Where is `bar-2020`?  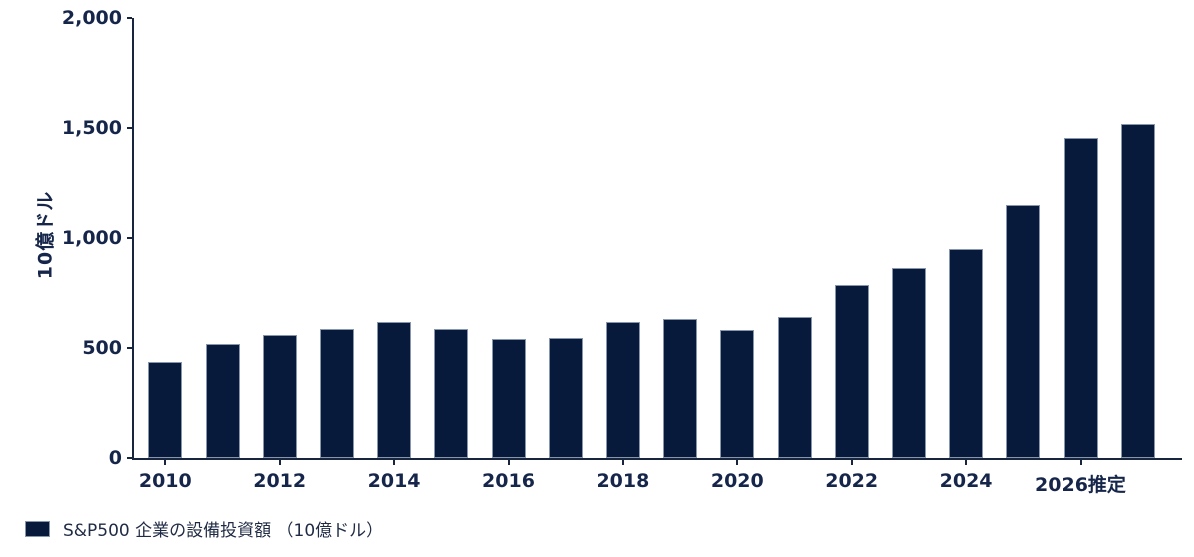 bar-2020 is located at coordinates (737, 394).